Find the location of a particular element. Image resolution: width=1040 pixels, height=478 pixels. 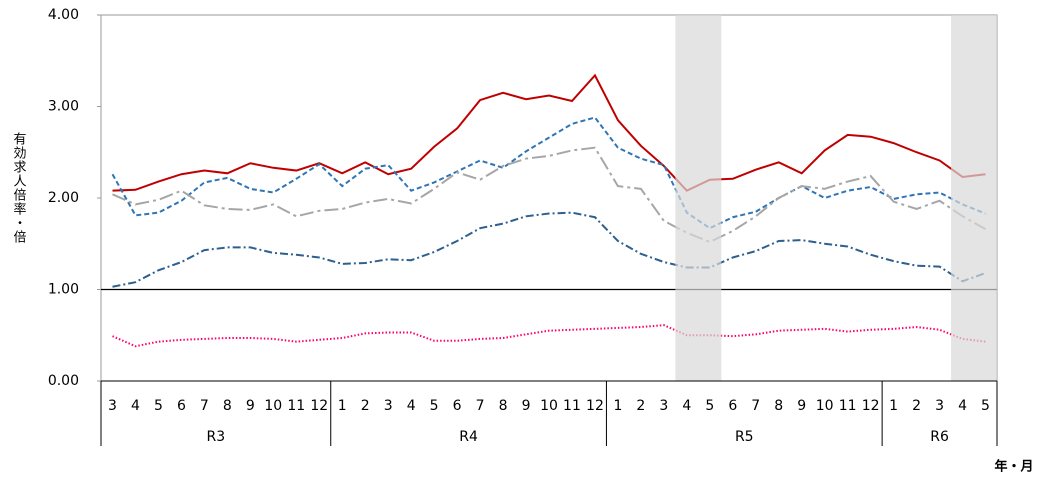

group-label: R3 is located at coordinates (216, 437).